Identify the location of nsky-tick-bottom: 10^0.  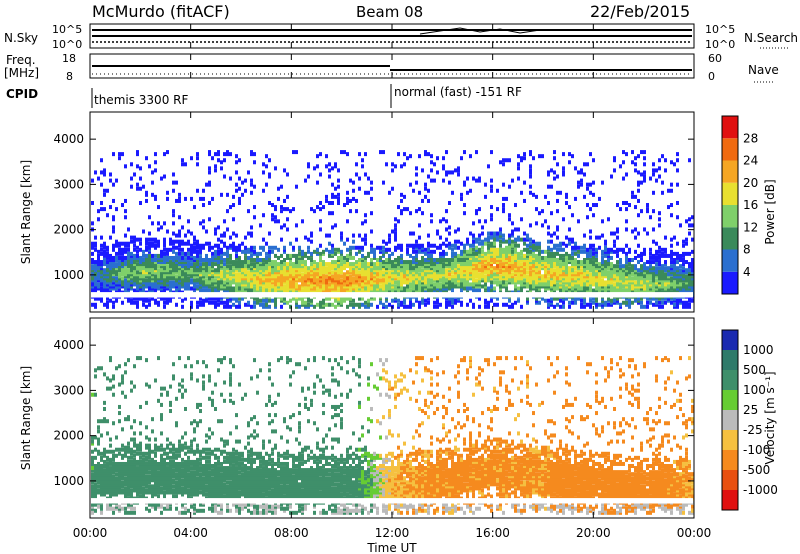
(67, 44).